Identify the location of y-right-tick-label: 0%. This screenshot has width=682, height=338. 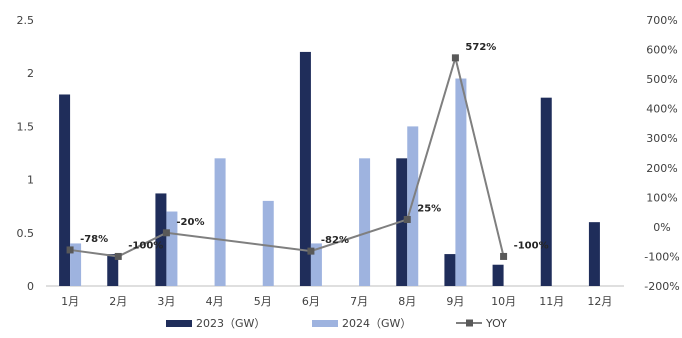
(661, 227).